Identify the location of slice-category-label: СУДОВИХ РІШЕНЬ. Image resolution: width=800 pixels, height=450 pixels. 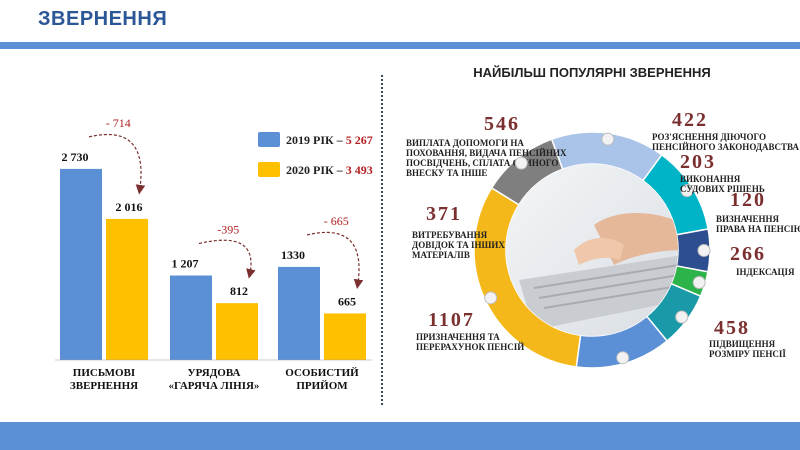
(722, 189).